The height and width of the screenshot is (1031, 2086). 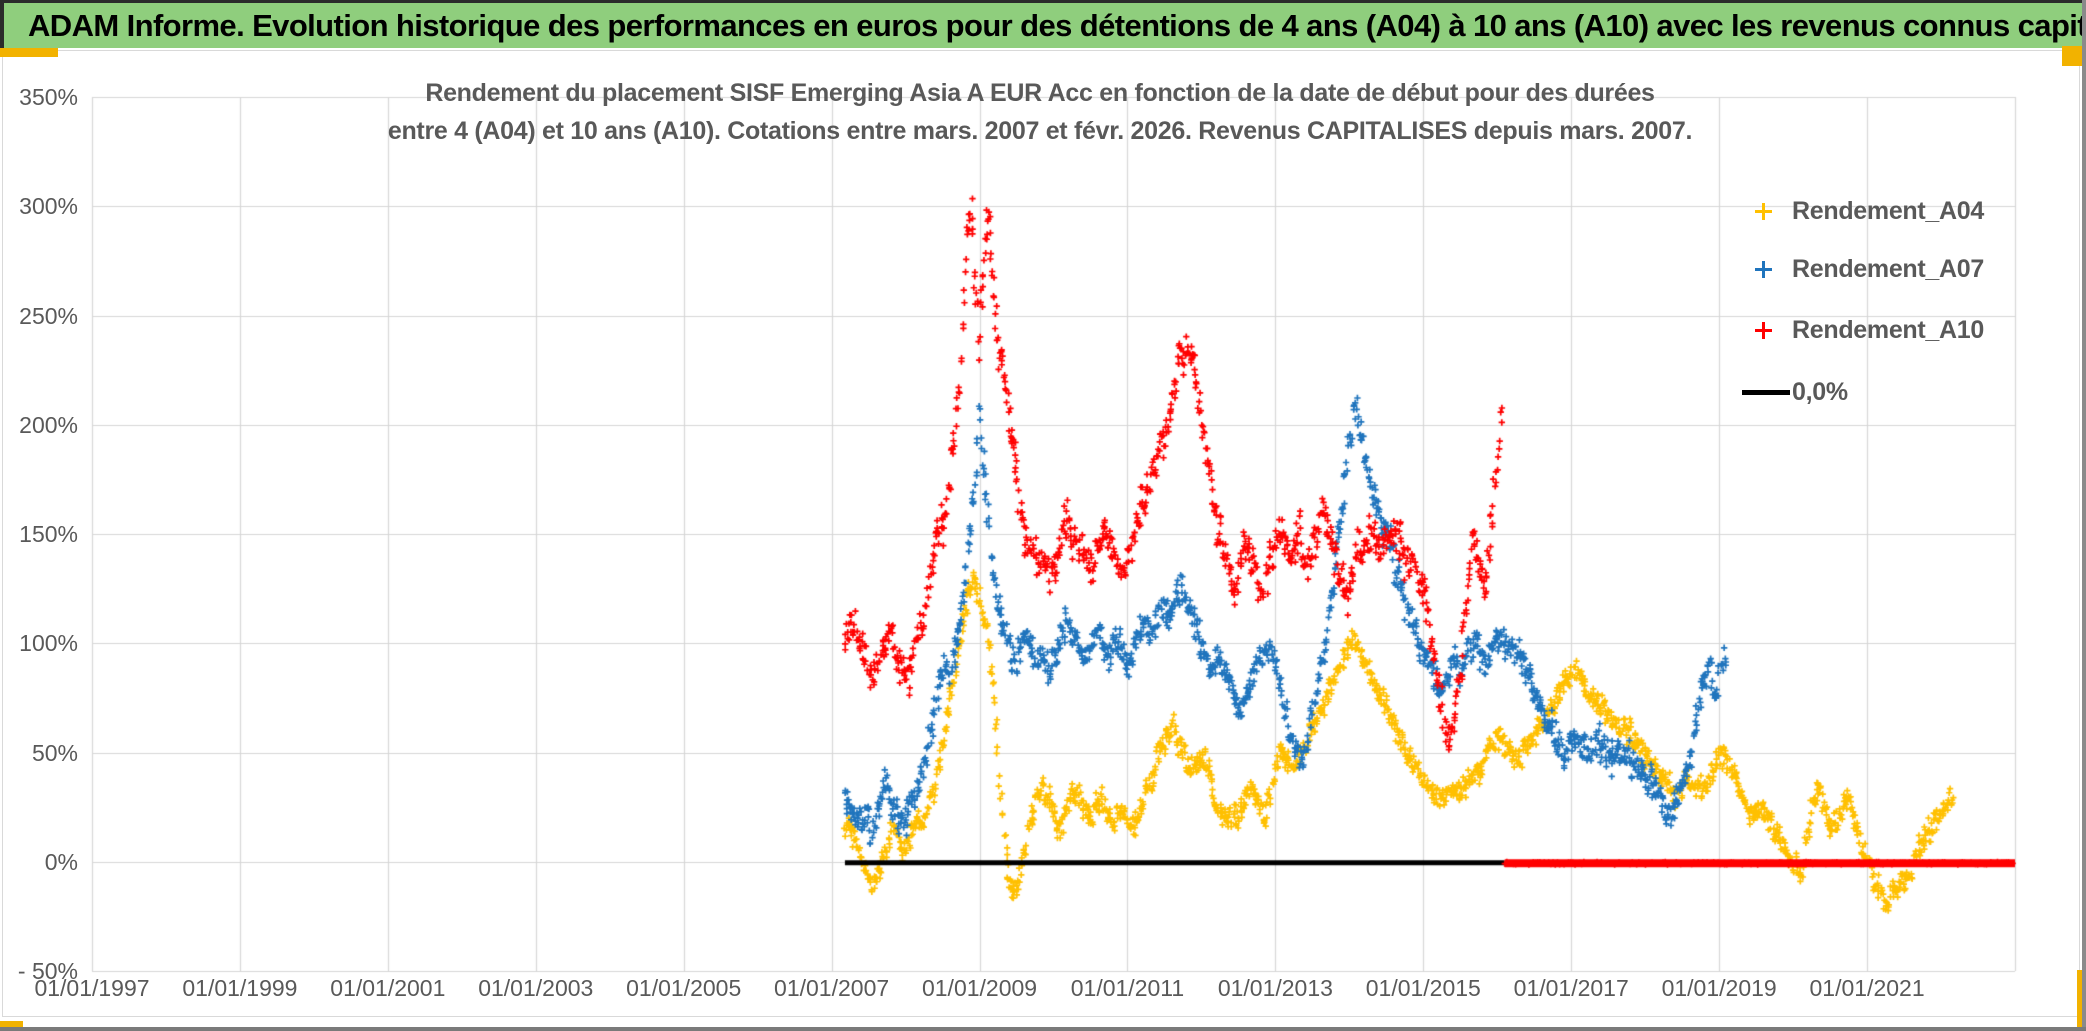 What do you see at coordinates (2072, 56) in the screenshot?
I see `gold-corner-mark-top-right` at bounding box center [2072, 56].